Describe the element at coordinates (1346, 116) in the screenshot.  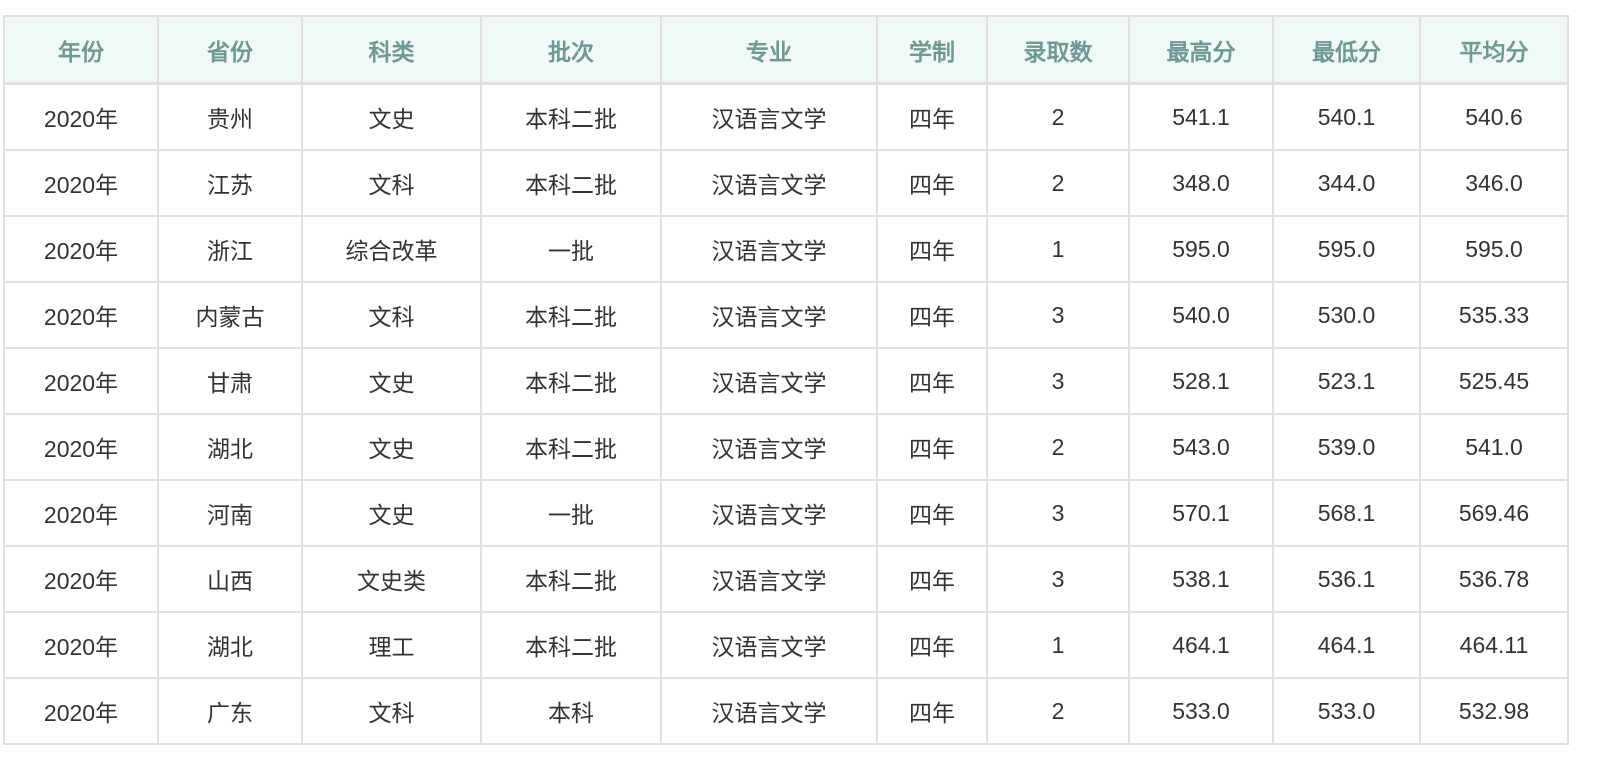
I see `cell-min-score: 540.1` at that location.